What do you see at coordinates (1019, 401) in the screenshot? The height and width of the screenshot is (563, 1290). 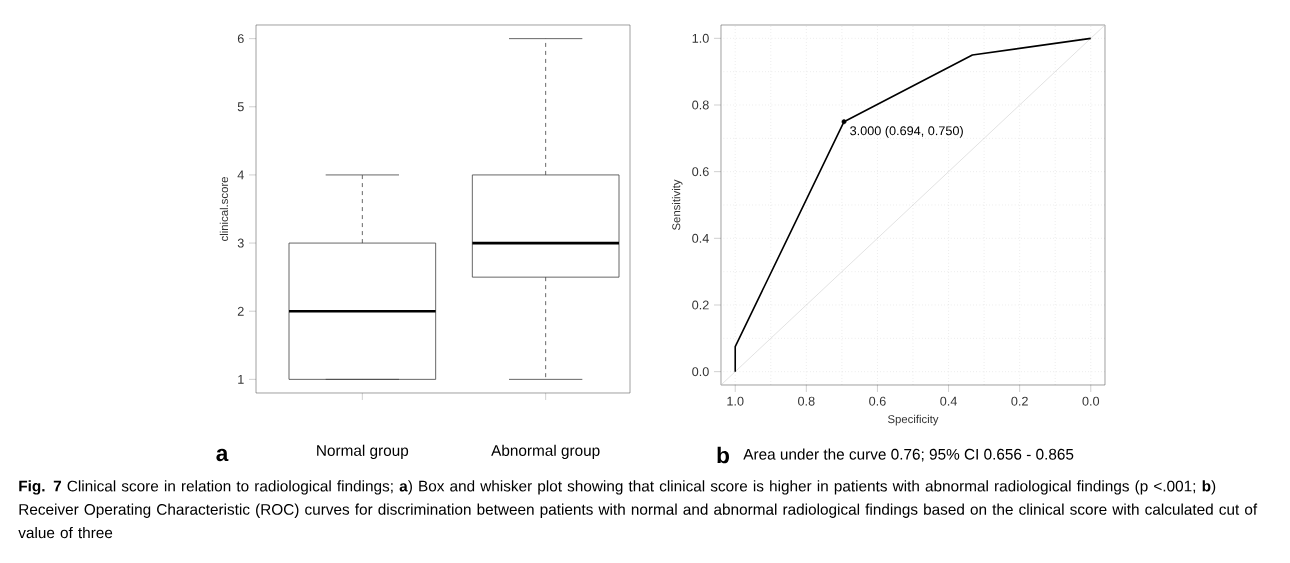 I see `x-tick-label: 0.2` at bounding box center [1019, 401].